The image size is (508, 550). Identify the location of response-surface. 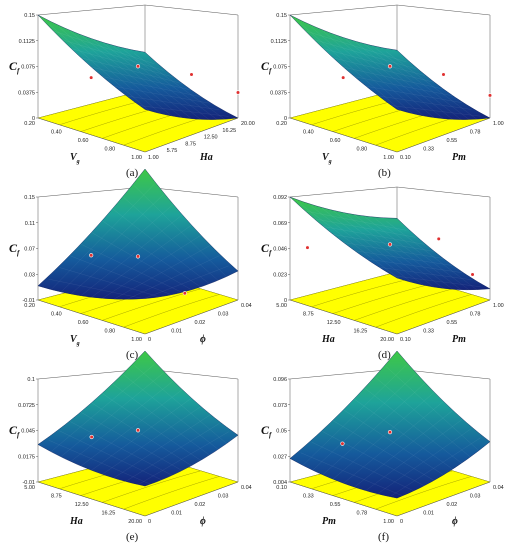
(390, 424).